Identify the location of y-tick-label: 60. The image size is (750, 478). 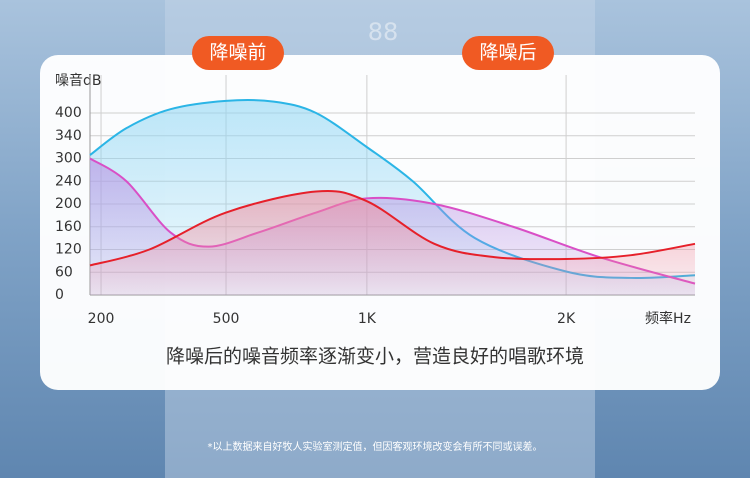
(64, 272).